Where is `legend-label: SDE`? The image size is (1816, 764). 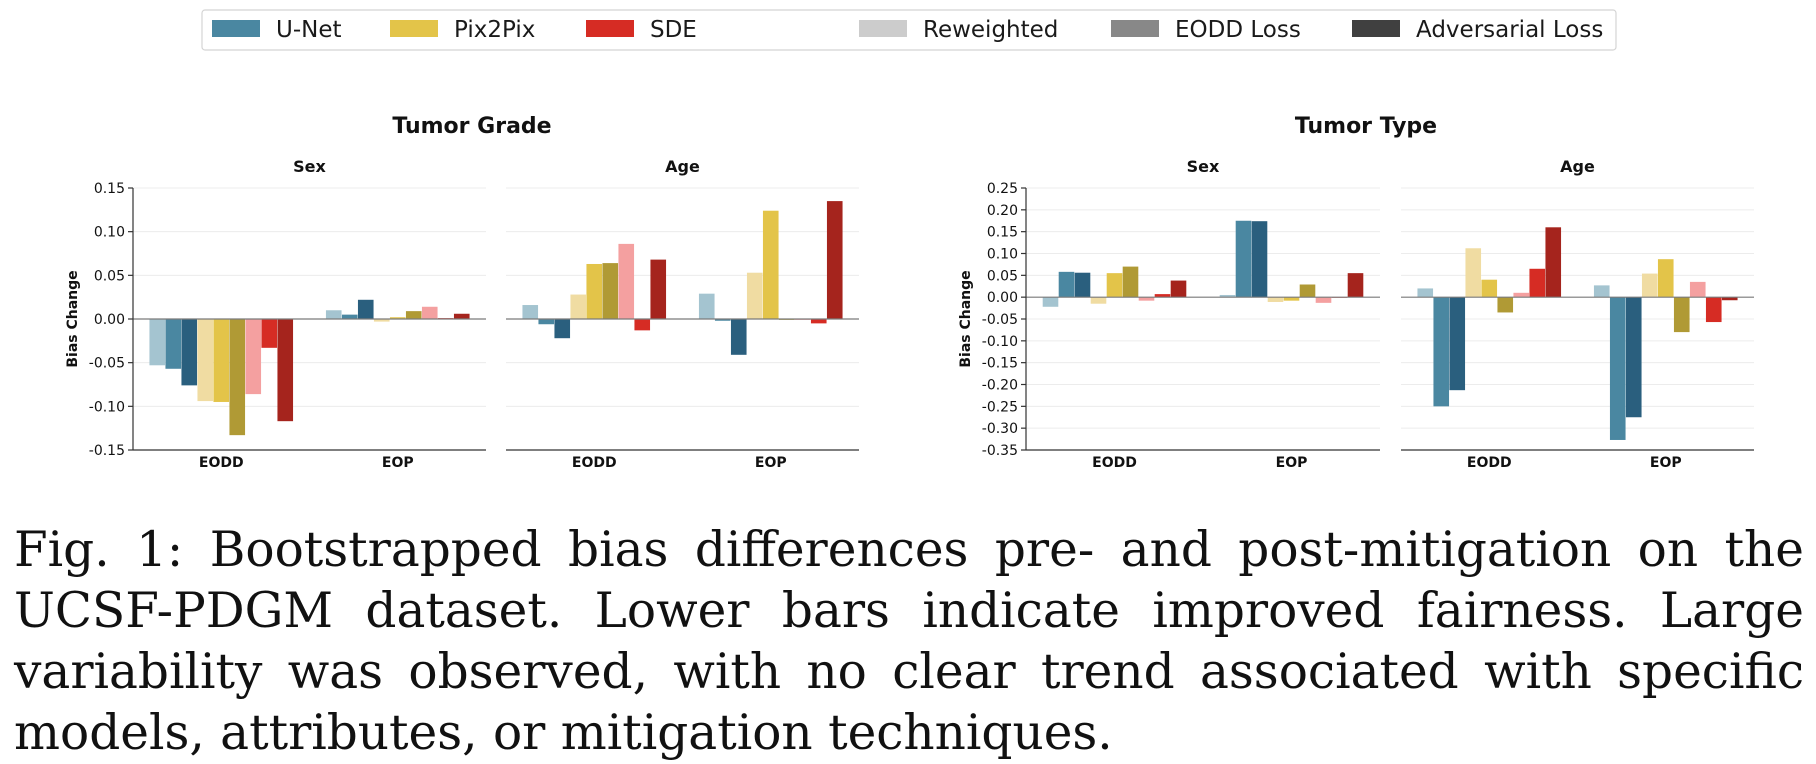 legend-label: SDE is located at coordinates (673, 30).